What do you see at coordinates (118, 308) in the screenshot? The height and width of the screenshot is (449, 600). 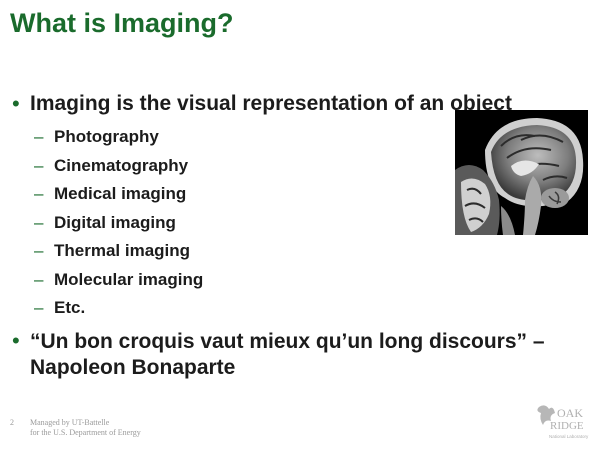 I see `list-item: – Etc.` at bounding box center [118, 308].